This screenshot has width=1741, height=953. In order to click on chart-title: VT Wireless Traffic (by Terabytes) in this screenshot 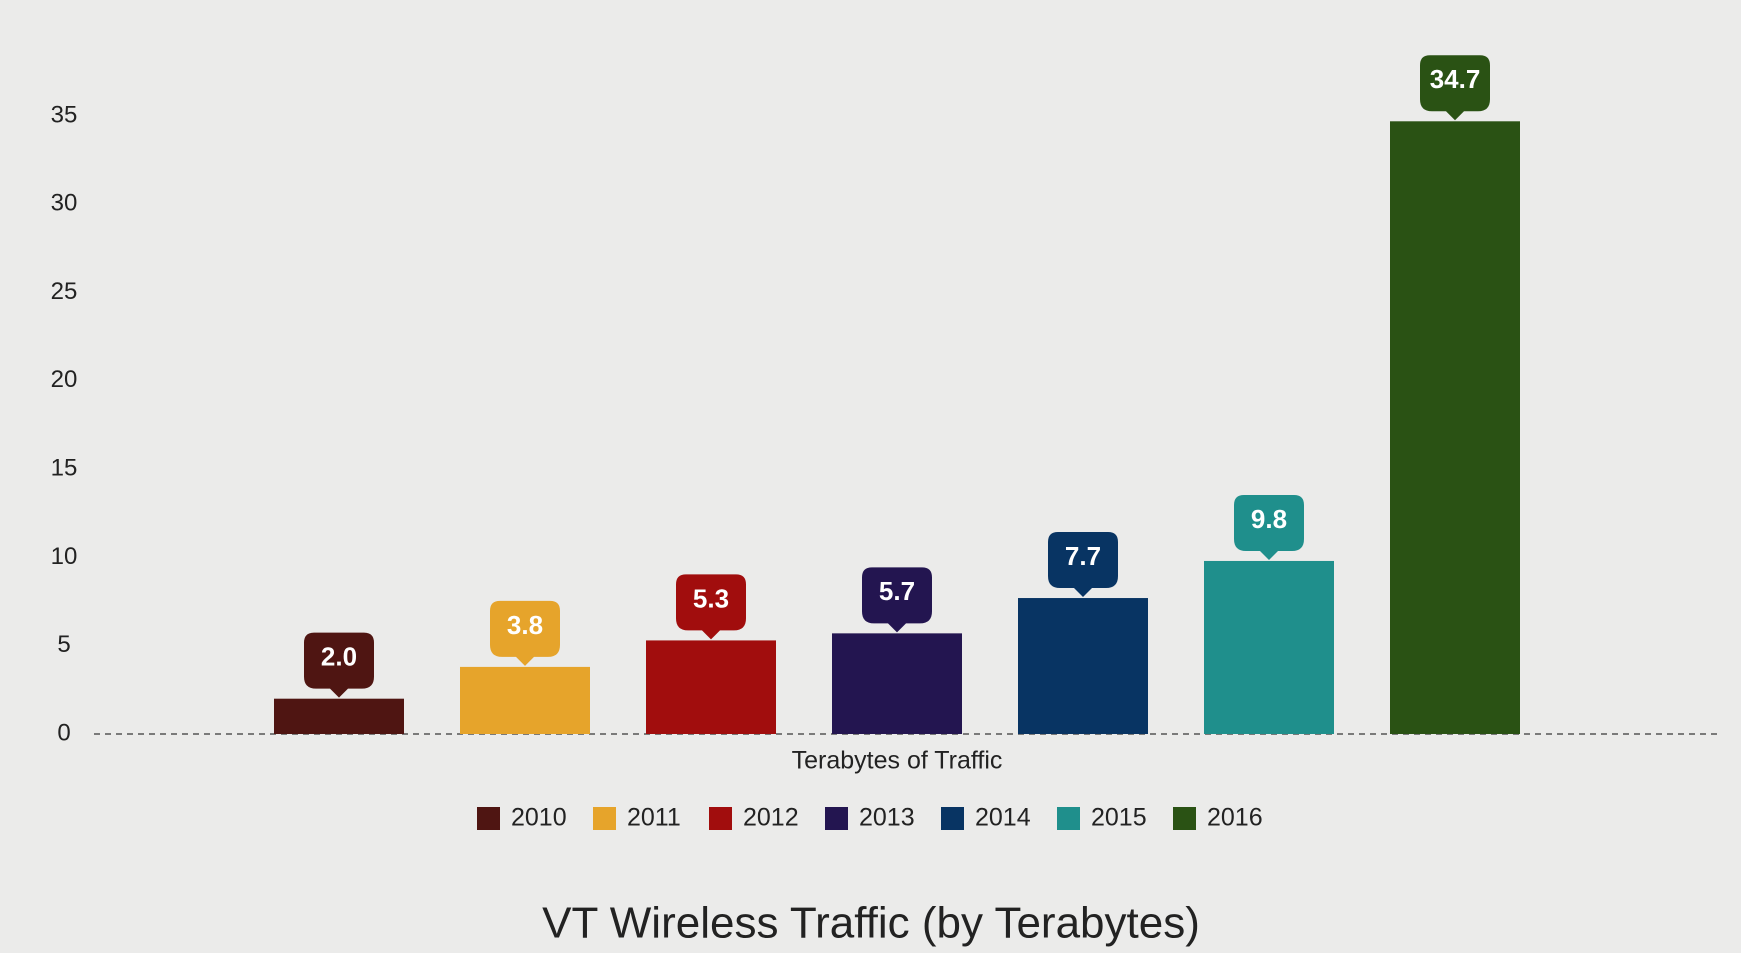, I will do `click(871, 923)`.